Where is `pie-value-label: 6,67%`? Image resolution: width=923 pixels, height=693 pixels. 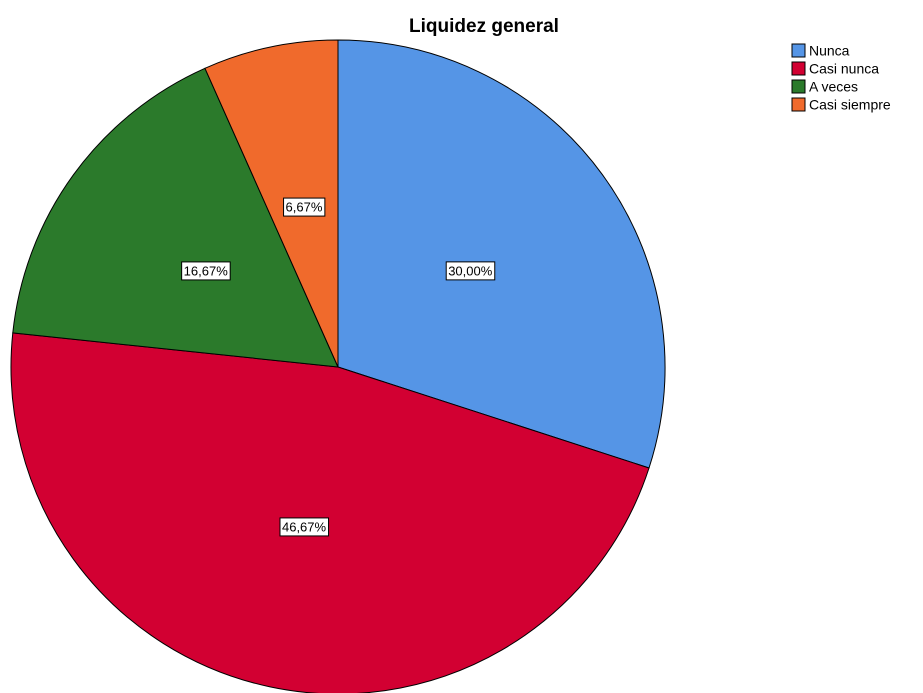
pie-value-label: 6,67% is located at coordinates (304, 207).